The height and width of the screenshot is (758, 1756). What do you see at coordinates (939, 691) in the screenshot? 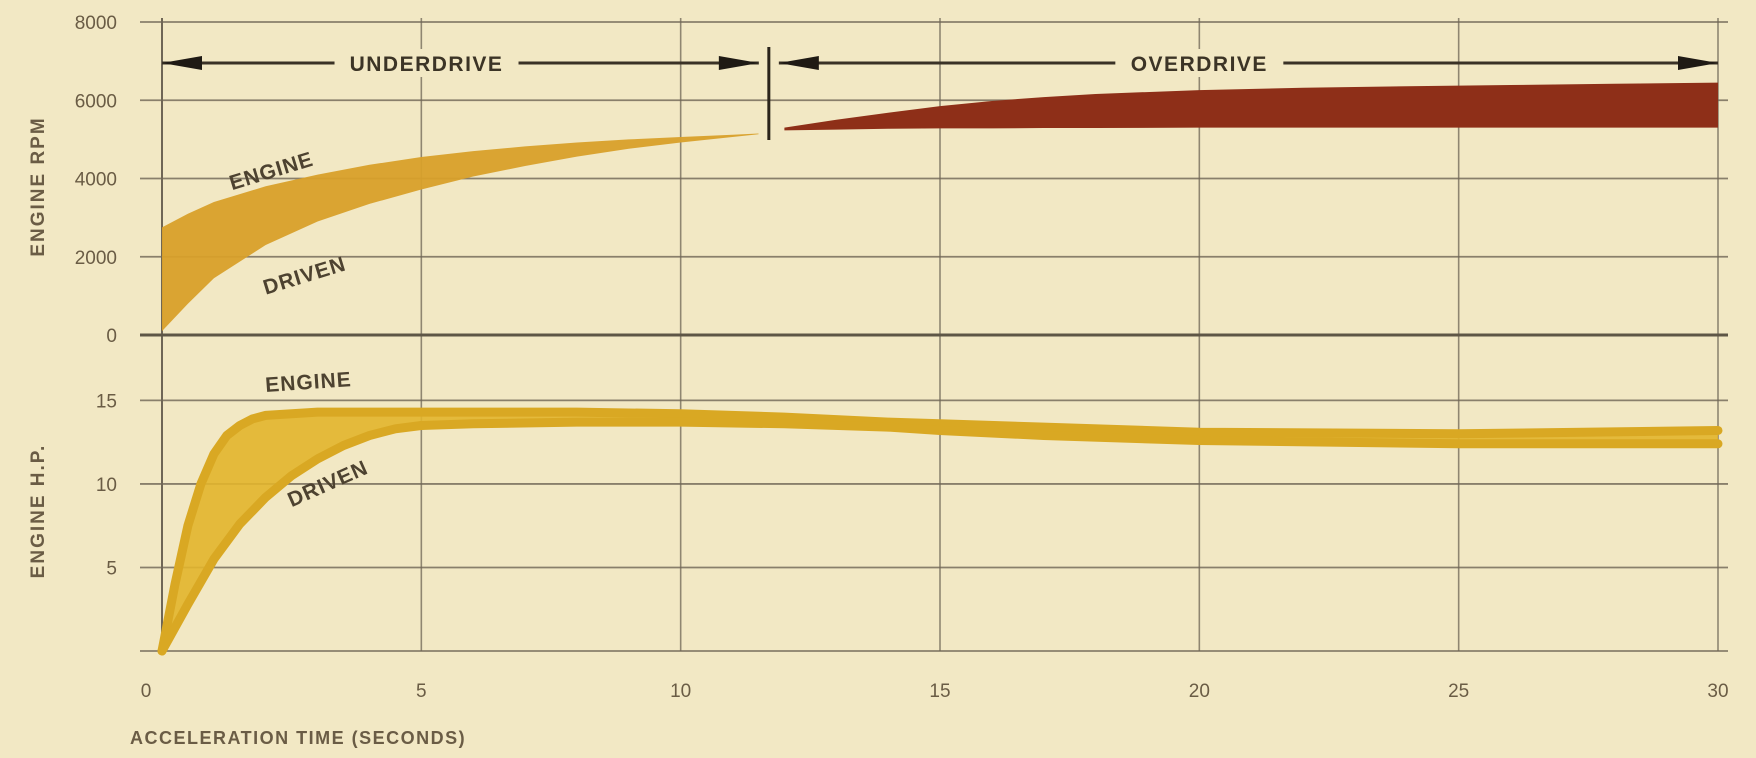
I see `x-tick-label: 15` at bounding box center [939, 691].